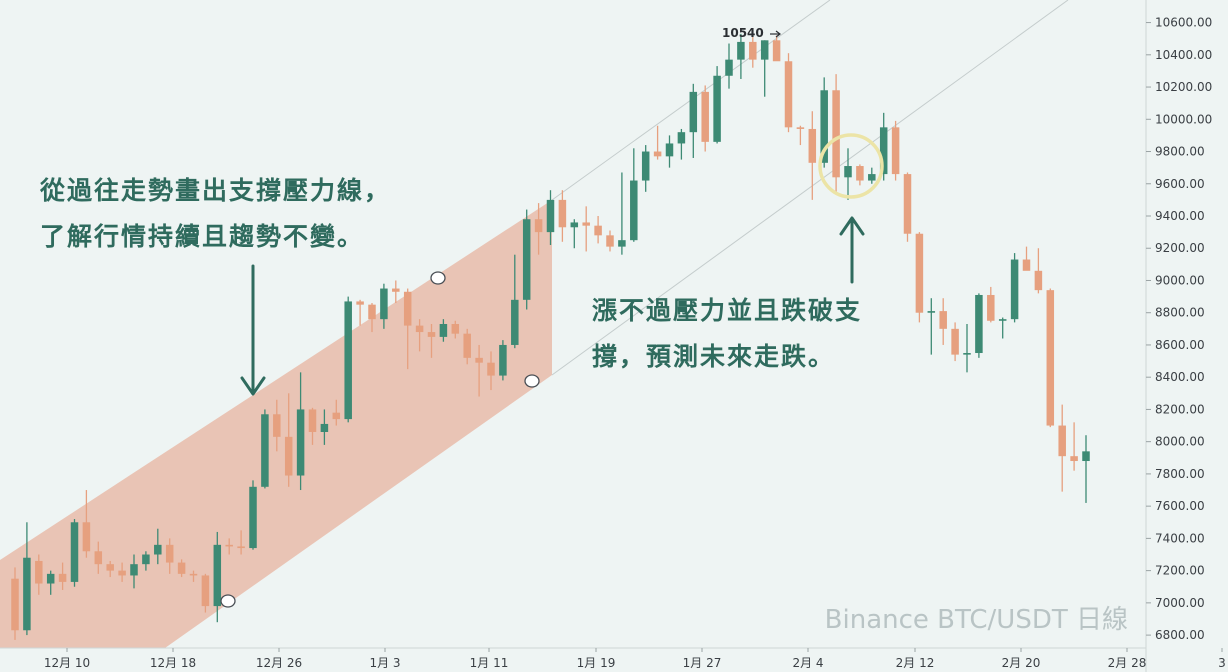  I want to click on y-tick-label: 8800.00, so click(1180, 313).